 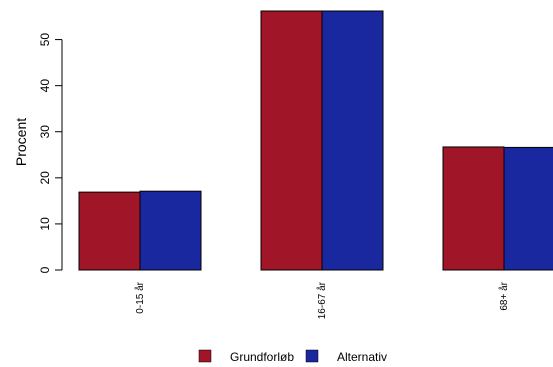 I want to click on x-tick-label: 68+ år, so click(x=504, y=295).